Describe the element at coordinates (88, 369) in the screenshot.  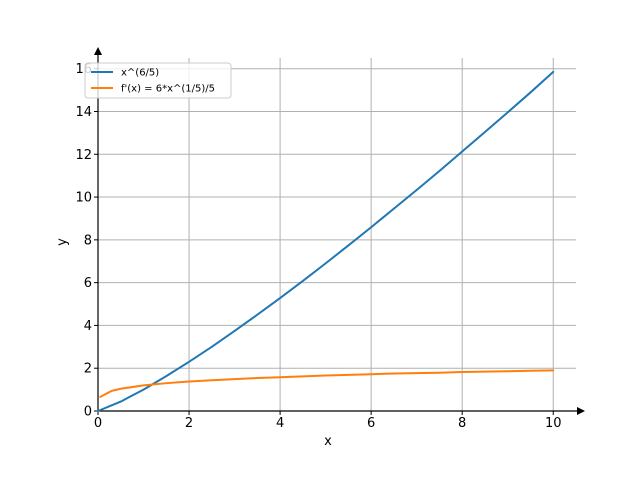
I see `y-tick-label: 2` at that location.